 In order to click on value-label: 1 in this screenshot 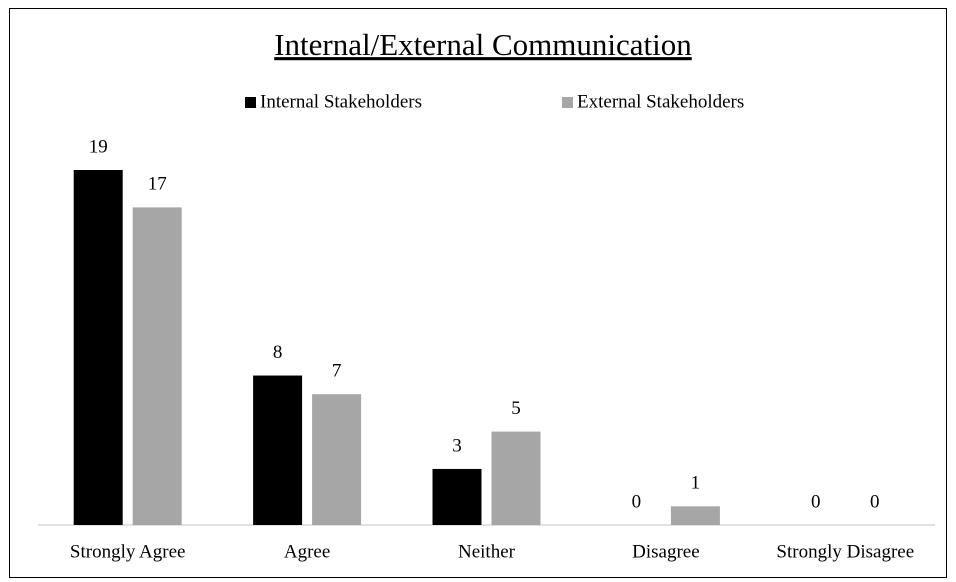, I will do `click(696, 483)`.